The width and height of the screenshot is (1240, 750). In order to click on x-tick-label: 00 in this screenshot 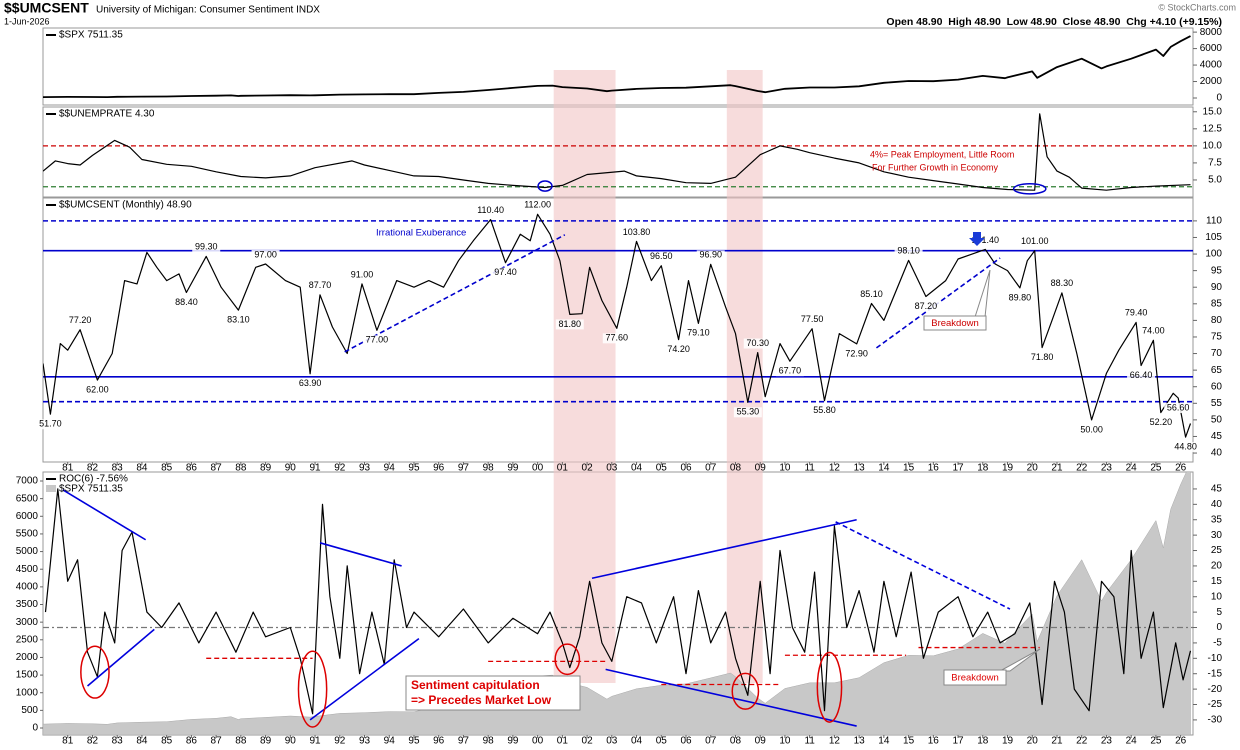, I will do `click(538, 468)`.